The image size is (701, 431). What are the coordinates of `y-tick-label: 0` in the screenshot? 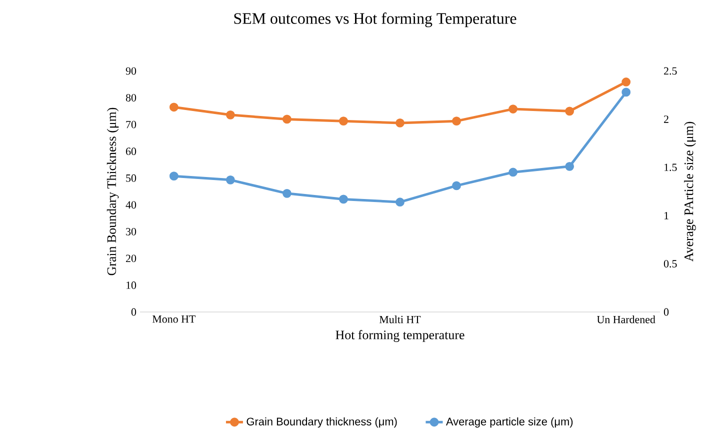 It's located at (133, 312).